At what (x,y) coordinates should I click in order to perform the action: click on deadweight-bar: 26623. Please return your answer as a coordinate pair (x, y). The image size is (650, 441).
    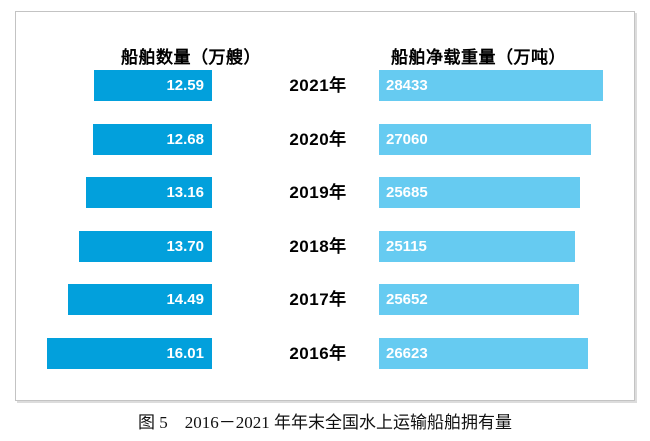
    Looking at the image, I should click on (483, 353).